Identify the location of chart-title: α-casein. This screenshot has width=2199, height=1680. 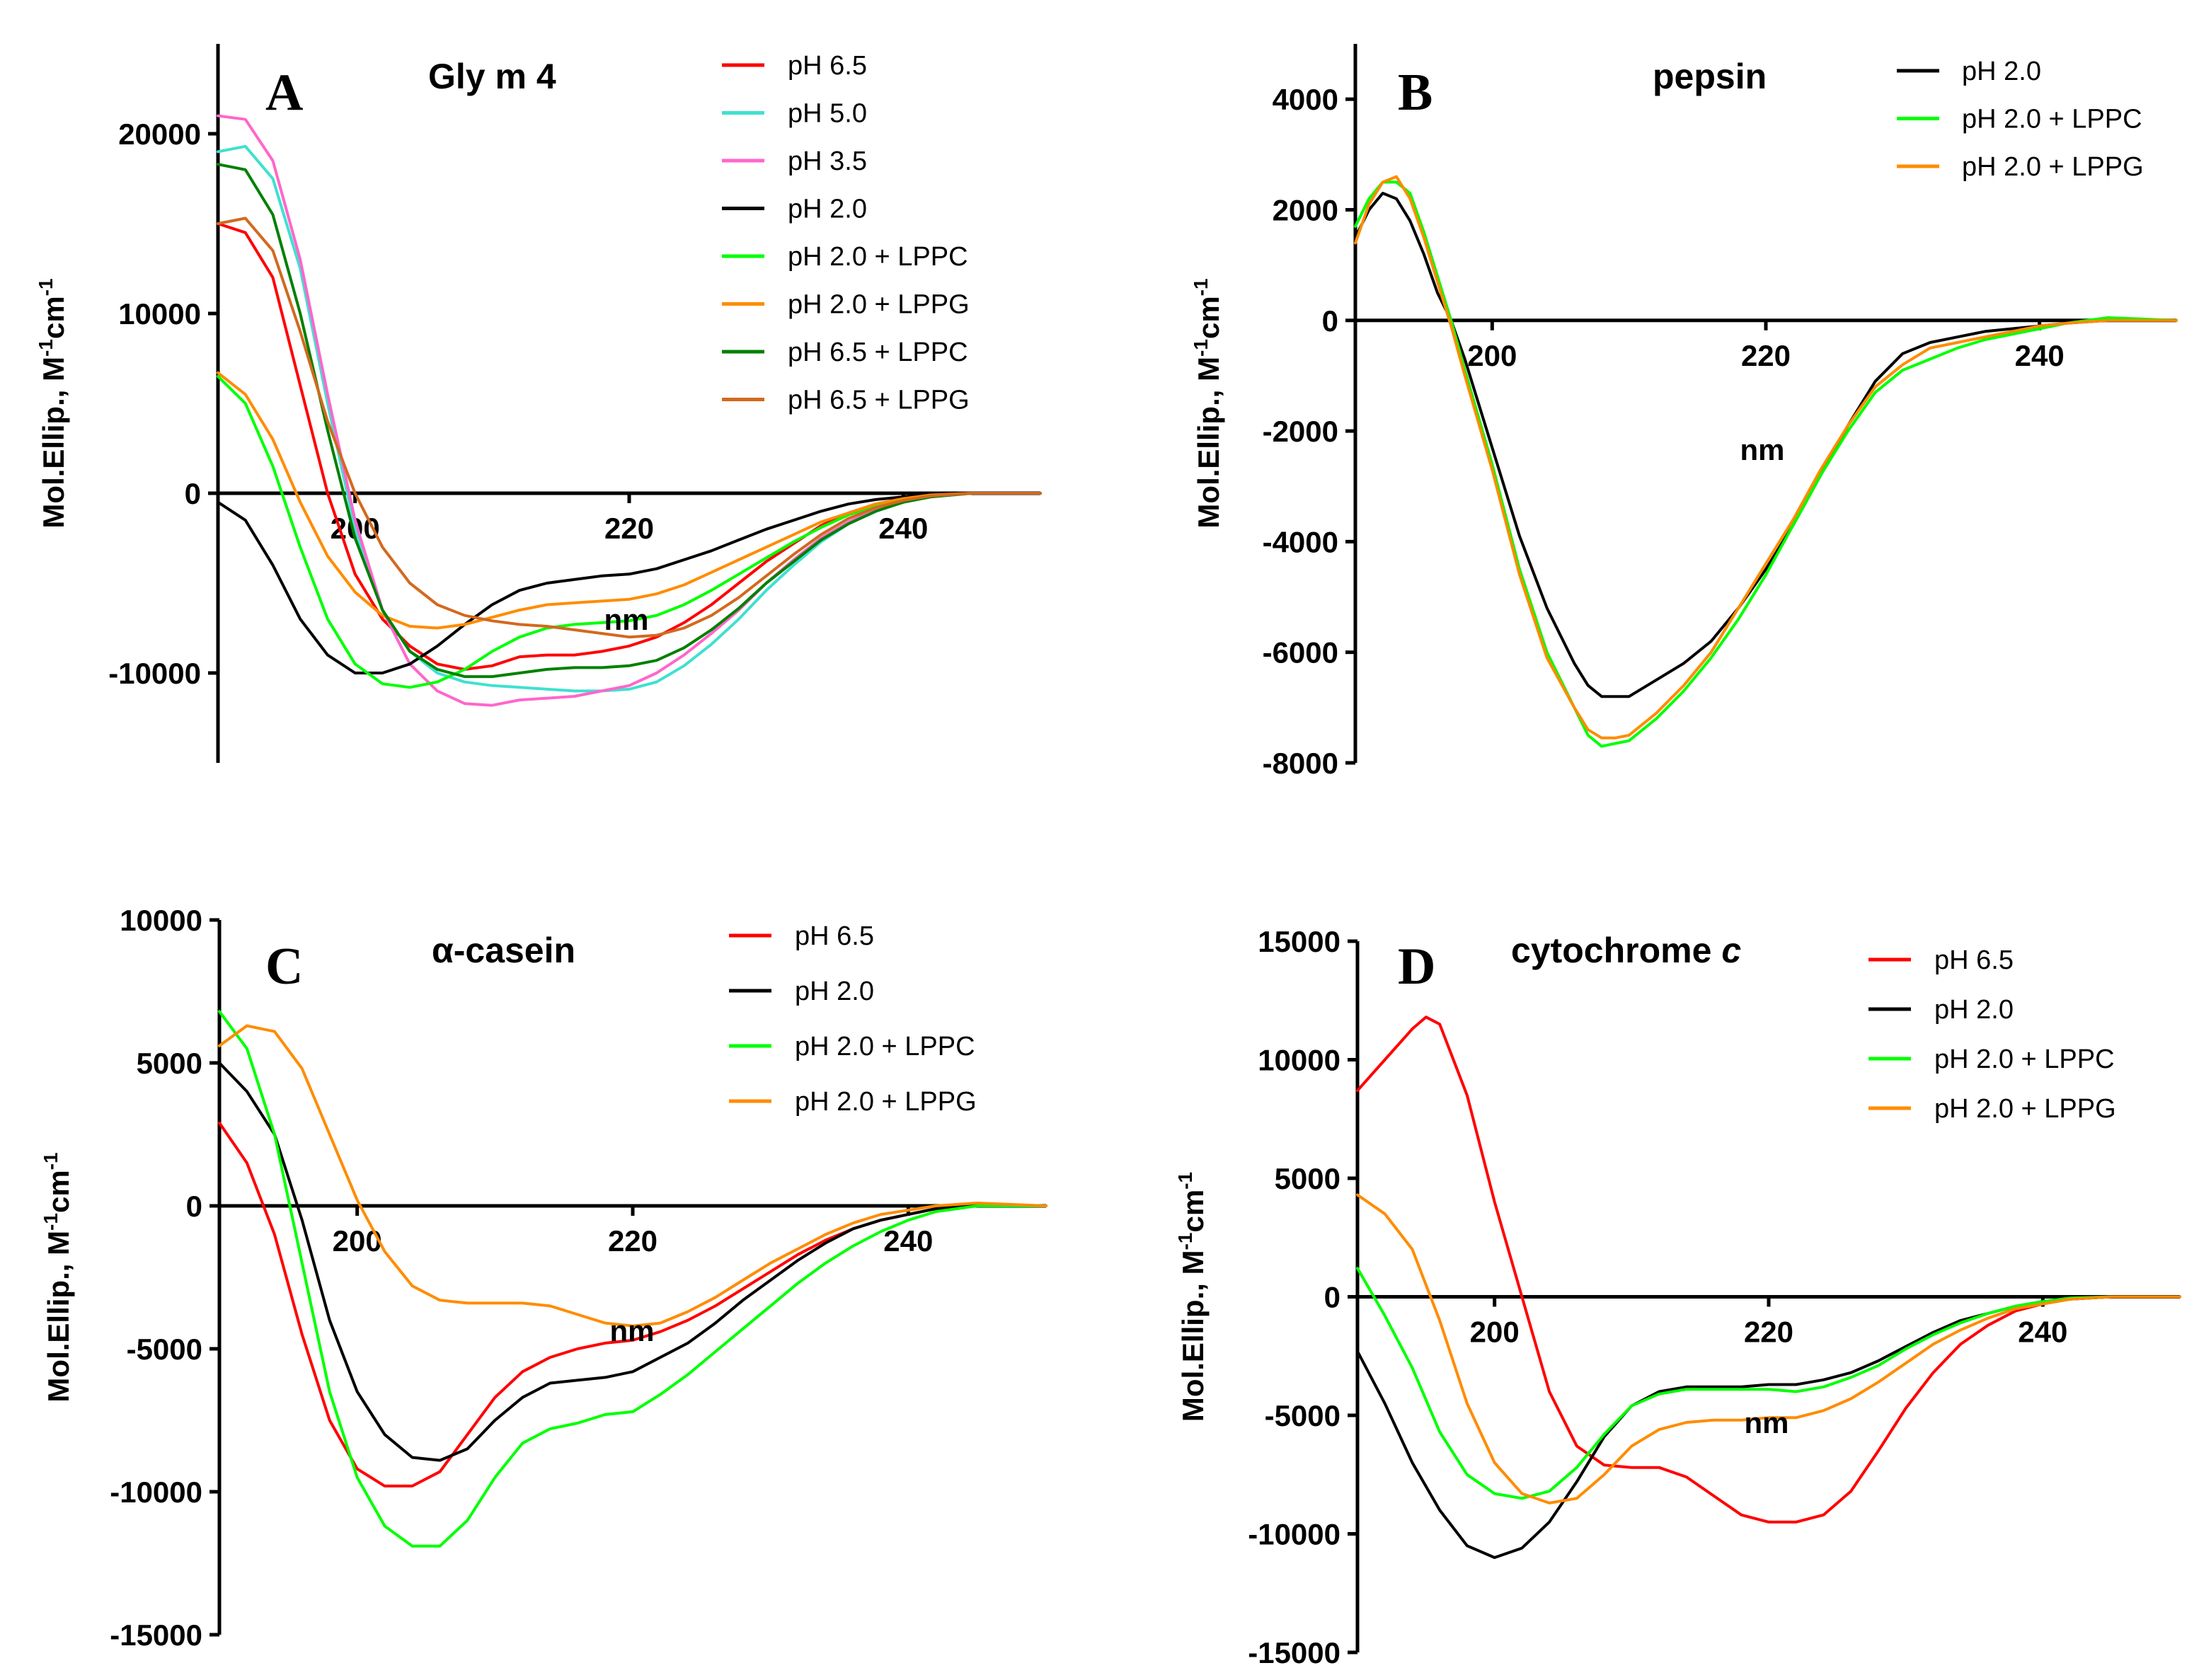
(503, 951).